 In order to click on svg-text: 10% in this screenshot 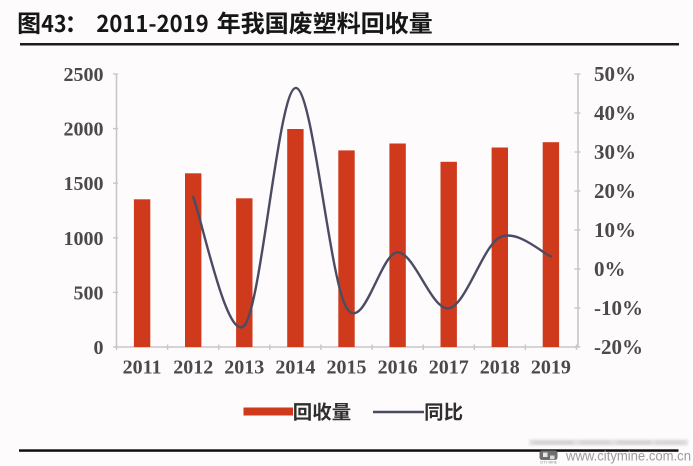, I will do `click(615, 230)`.